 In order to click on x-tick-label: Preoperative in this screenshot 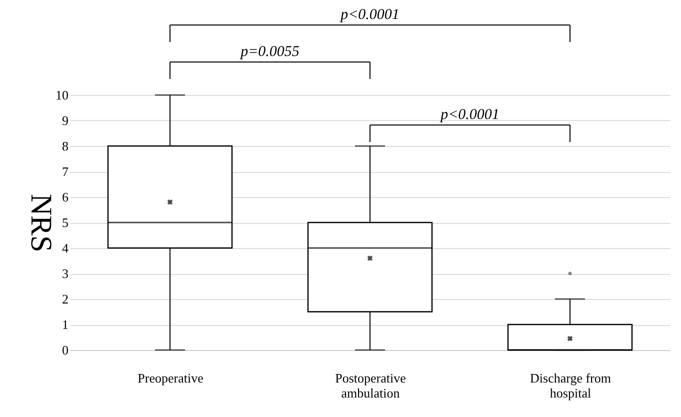, I will do `click(171, 378)`.